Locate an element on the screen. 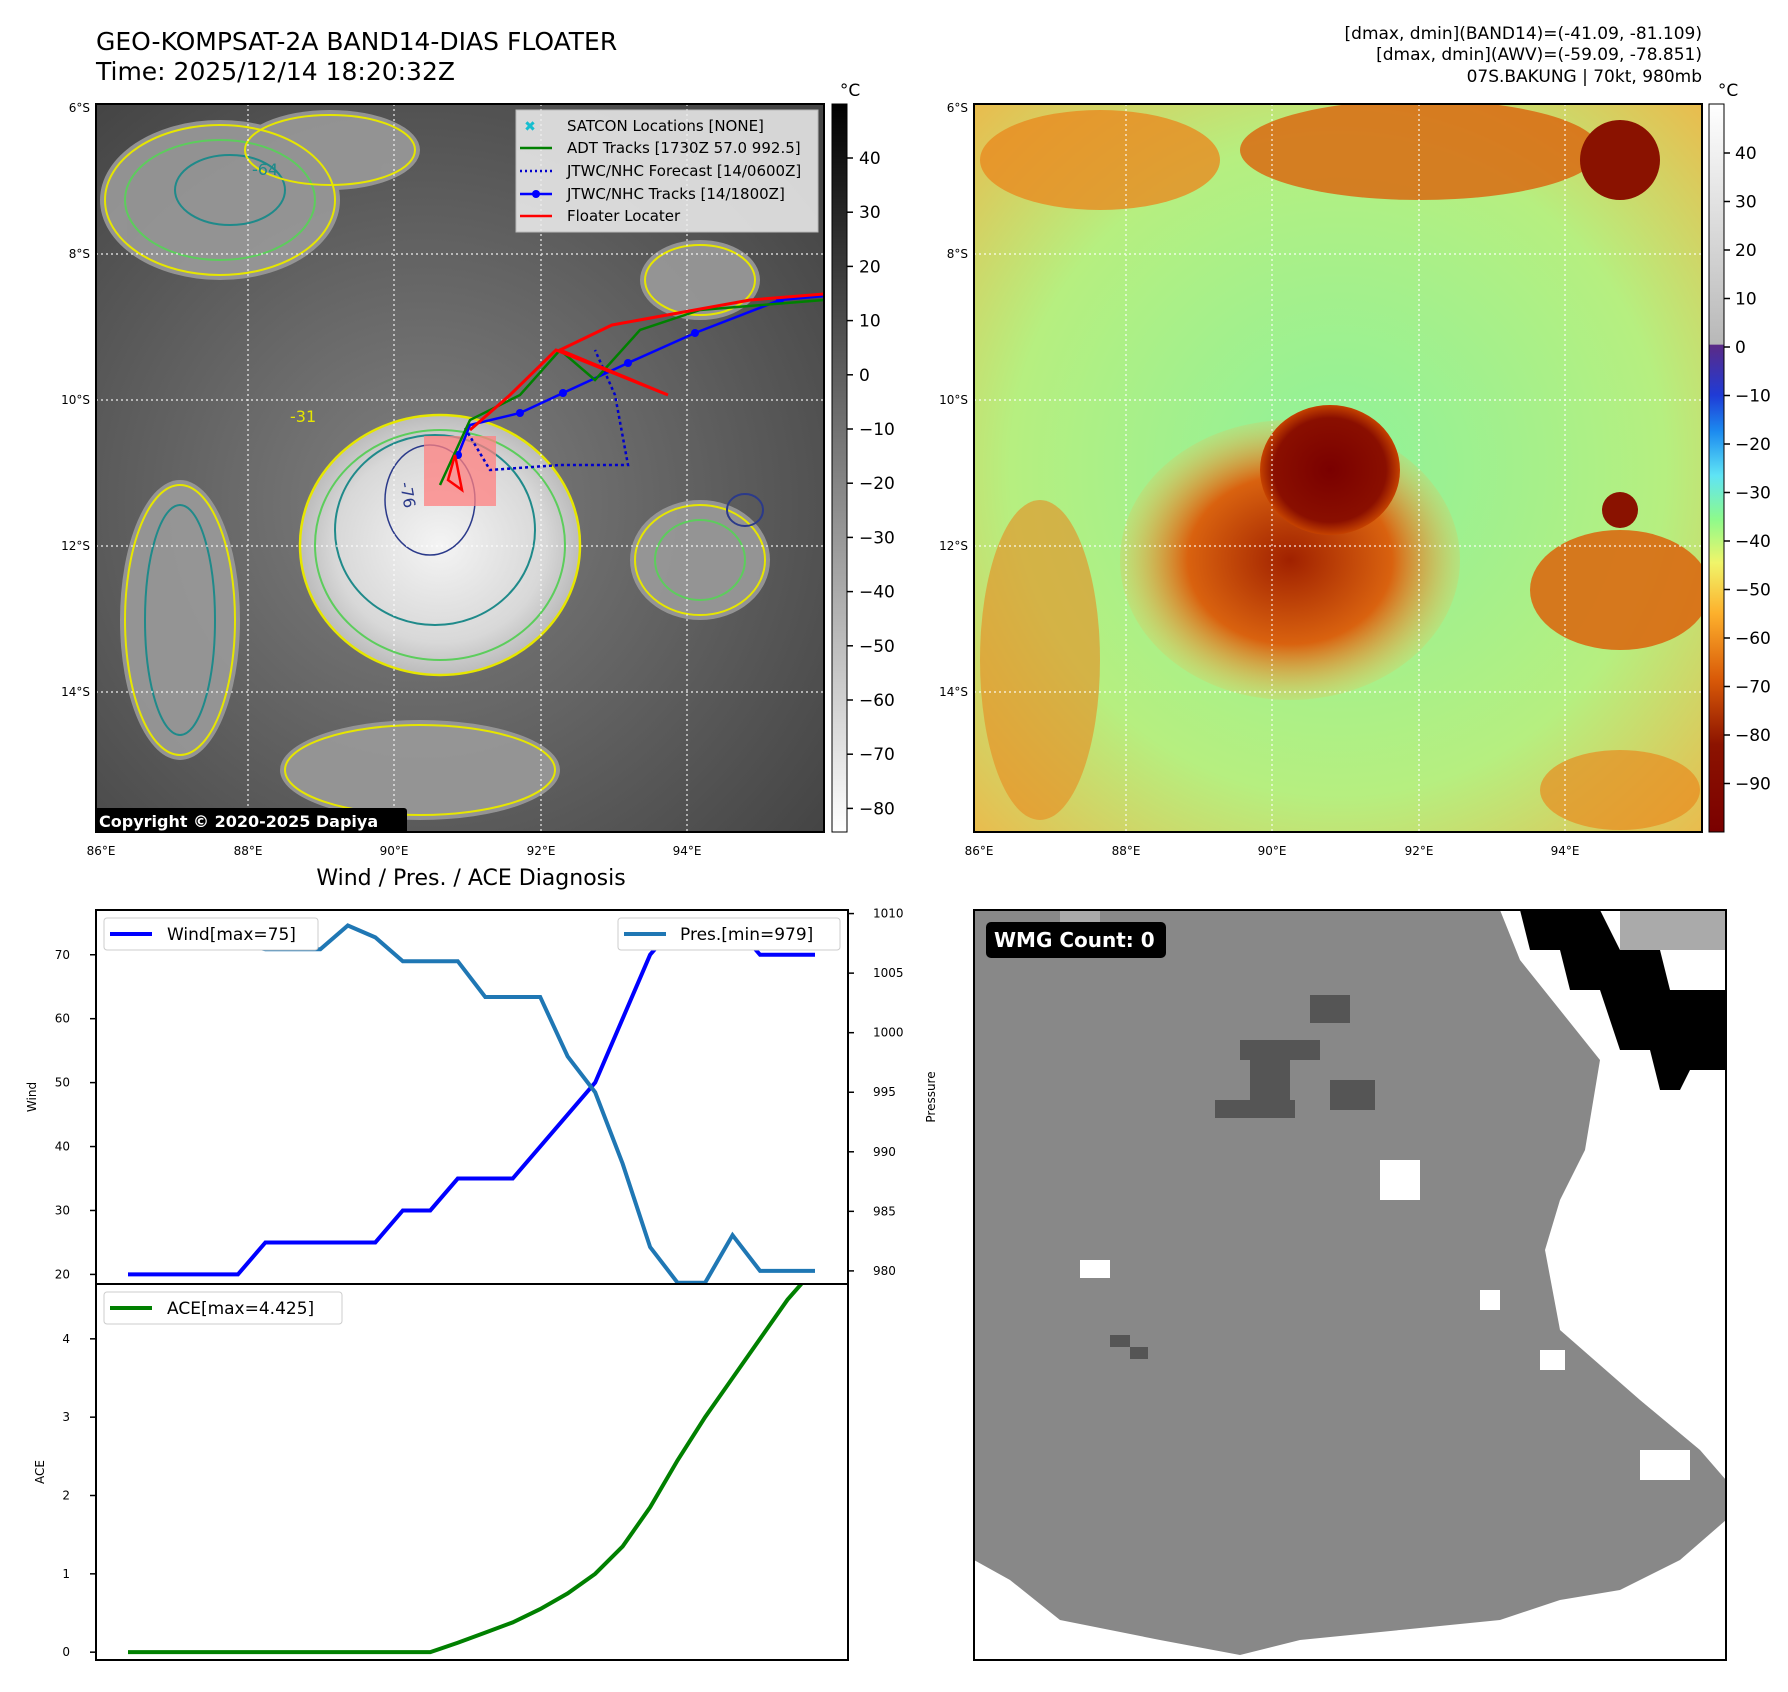 This screenshot has width=1788, height=1692. wind-tick-label: 70 is located at coordinates (62, 955).